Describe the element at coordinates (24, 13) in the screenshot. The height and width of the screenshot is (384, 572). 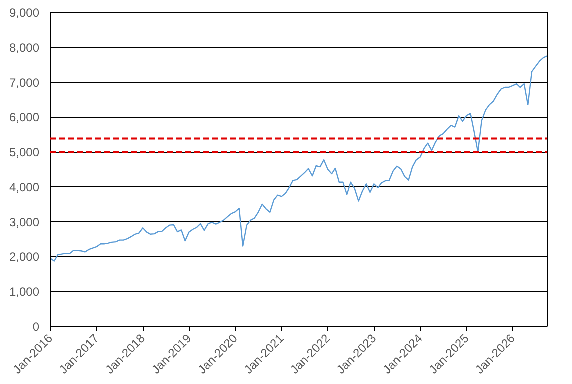
I see `y-tick-label: 9,000` at that location.